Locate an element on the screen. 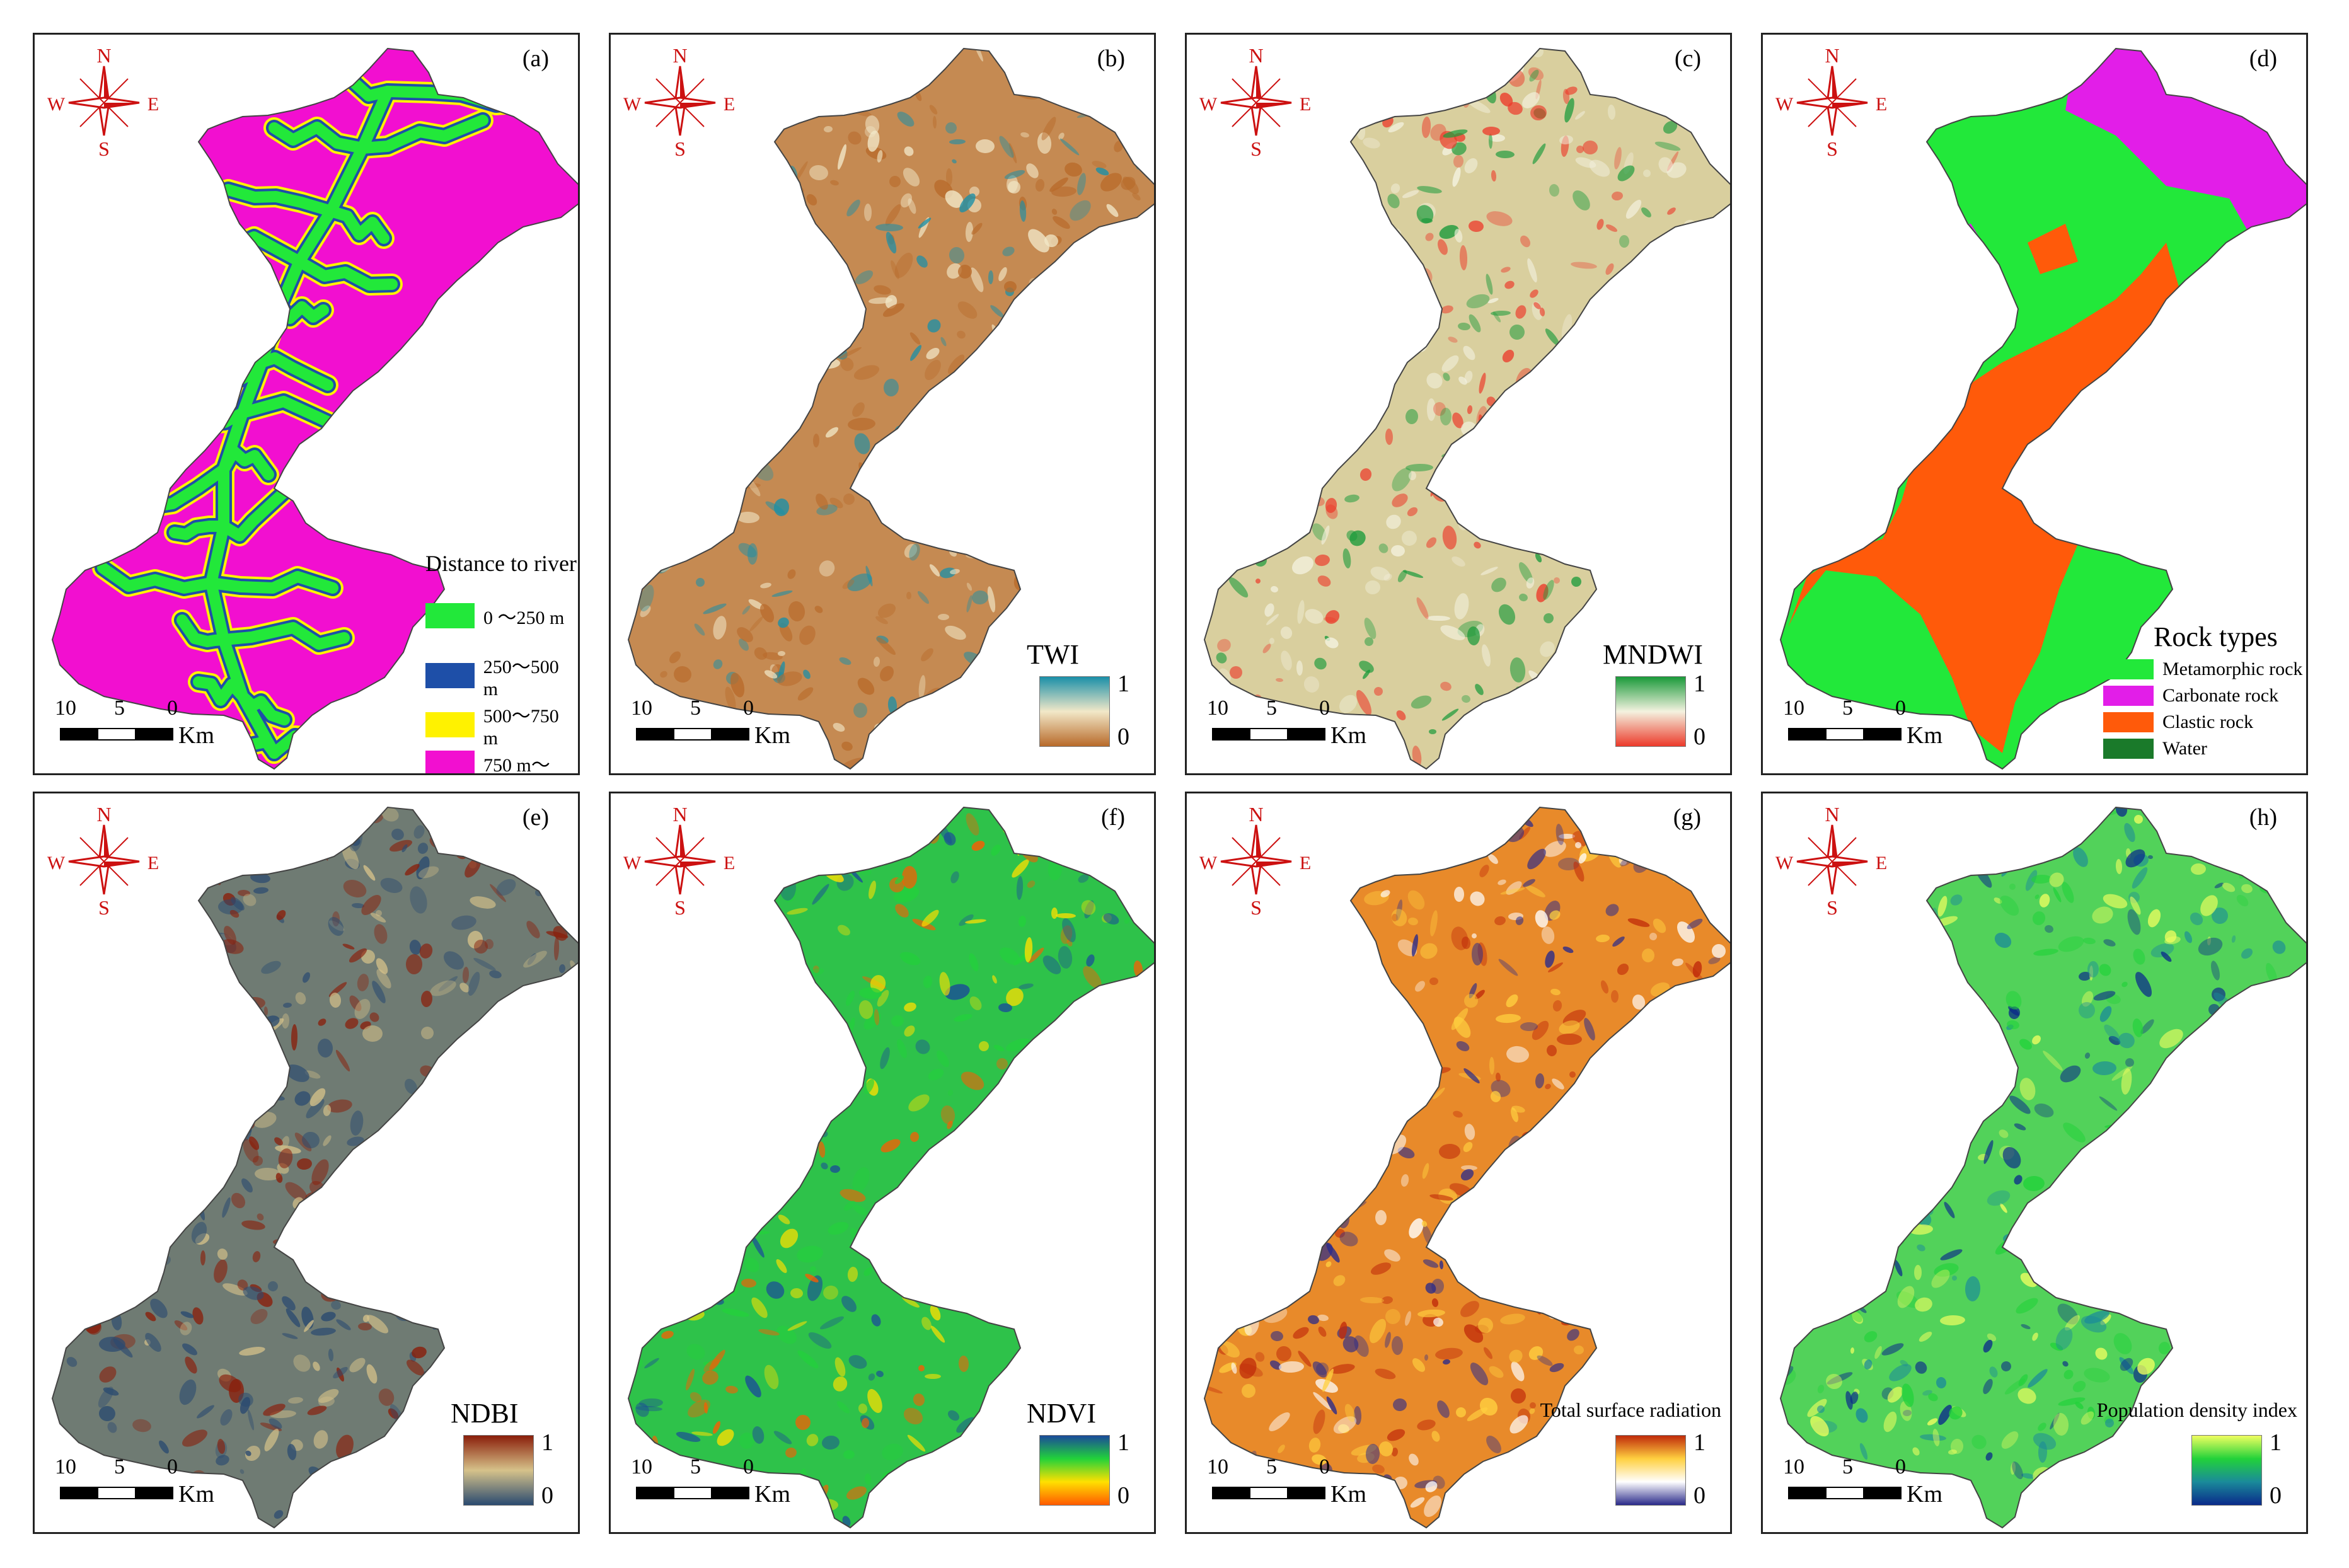 The width and height of the screenshot is (2349, 1568). color-ramp-b is located at coordinates (1074, 712).